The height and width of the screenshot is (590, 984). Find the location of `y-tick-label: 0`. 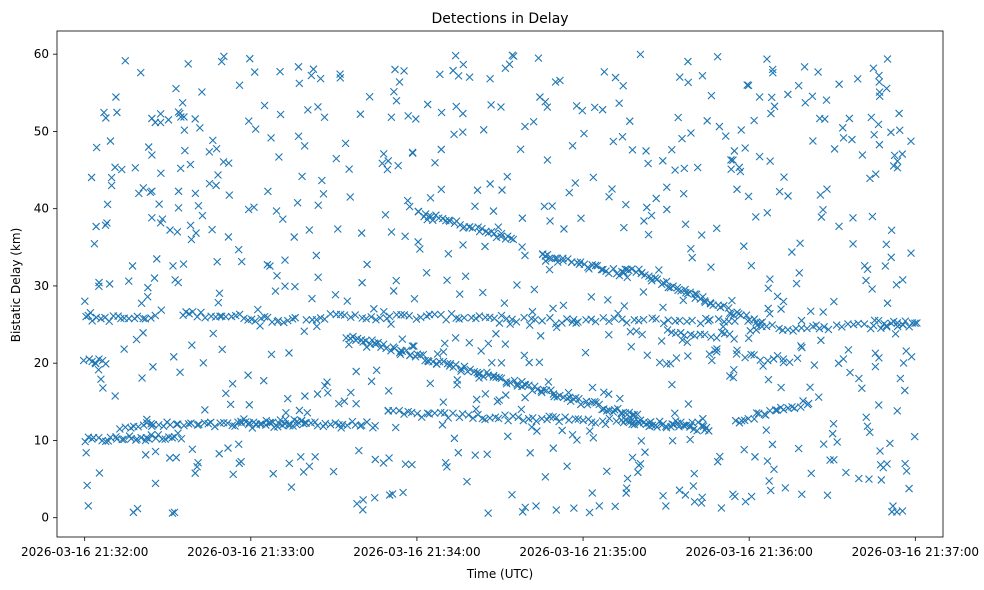

y-tick-label: 0 is located at coordinates (45, 518).